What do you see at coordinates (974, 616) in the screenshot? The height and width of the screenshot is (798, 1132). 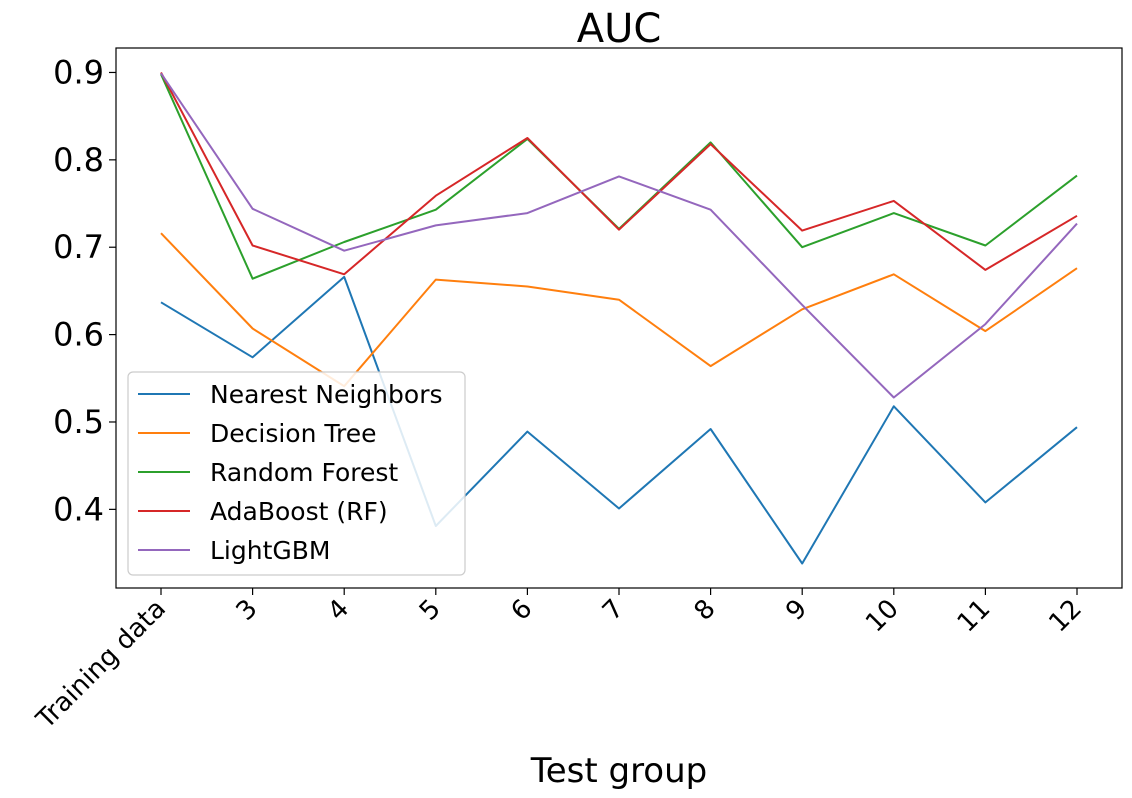 I see `x-tick-label: 11` at bounding box center [974, 616].